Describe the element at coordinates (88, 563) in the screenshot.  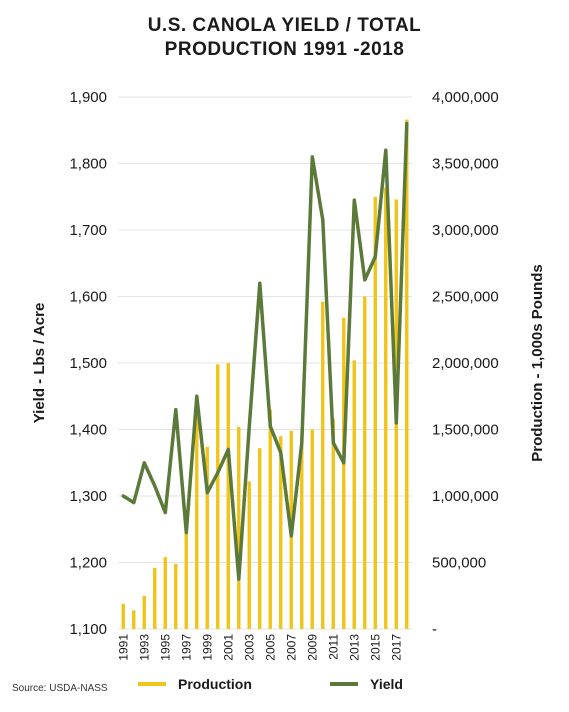
I see `left-tick-label: 1,200` at that location.